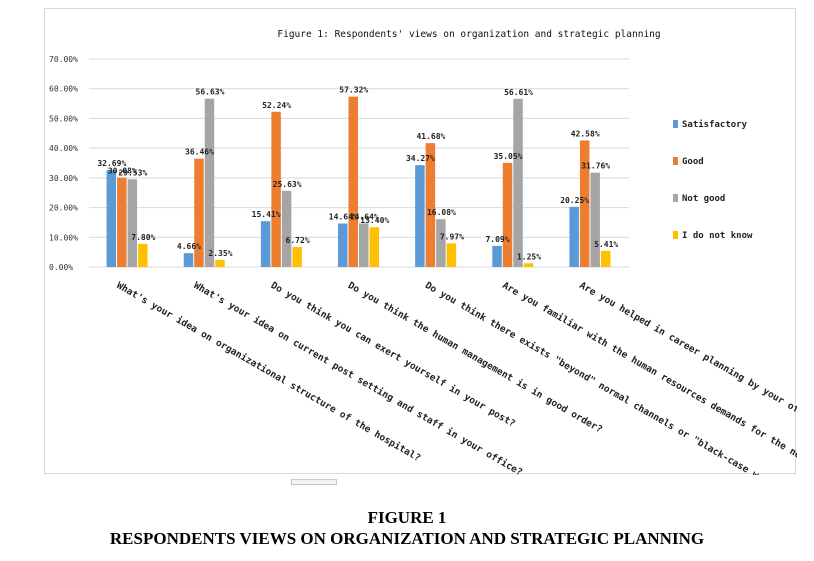 This screenshot has width=814, height=561. Describe the element at coordinates (143, 237) in the screenshot. I see `data-label: 7.80%` at that location.